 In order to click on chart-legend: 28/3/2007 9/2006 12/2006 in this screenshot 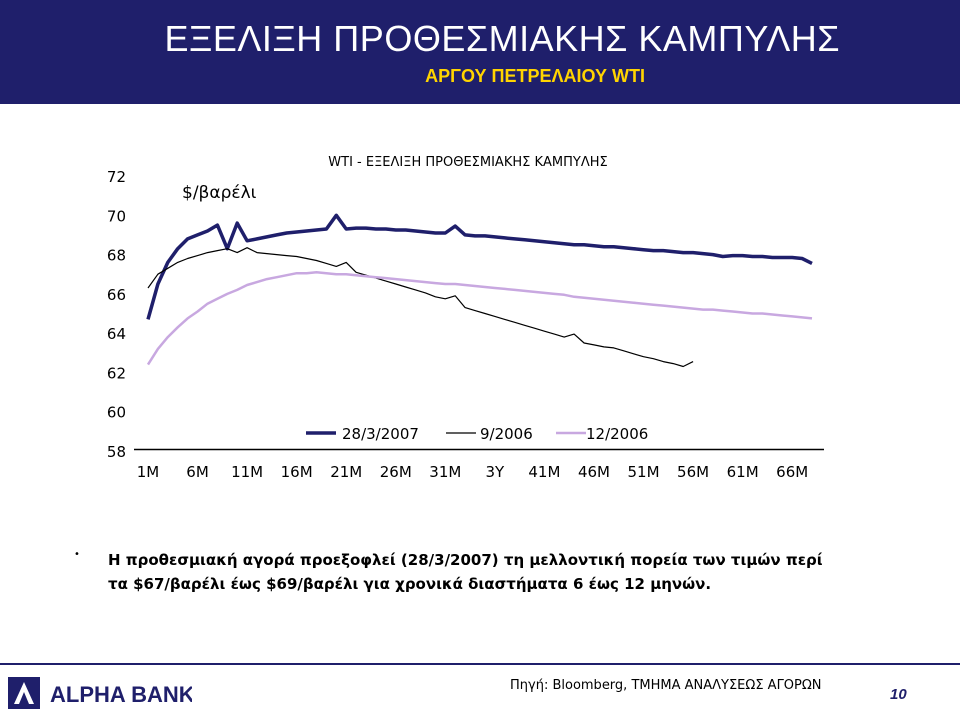, I will do `click(477, 434)`.